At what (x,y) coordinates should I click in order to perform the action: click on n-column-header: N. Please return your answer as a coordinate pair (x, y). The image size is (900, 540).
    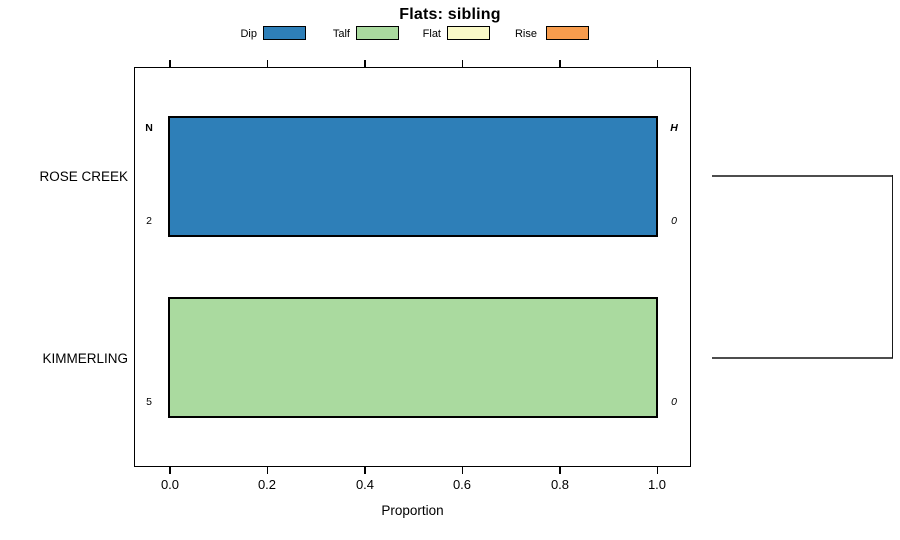
    Looking at the image, I should click on (149, 128).